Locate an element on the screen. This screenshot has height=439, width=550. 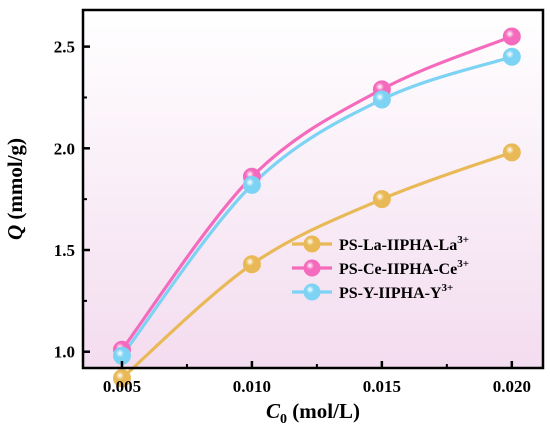
legend-item: PS-Y-IIPHA-Y3+ is located at coordinates (372, 292).